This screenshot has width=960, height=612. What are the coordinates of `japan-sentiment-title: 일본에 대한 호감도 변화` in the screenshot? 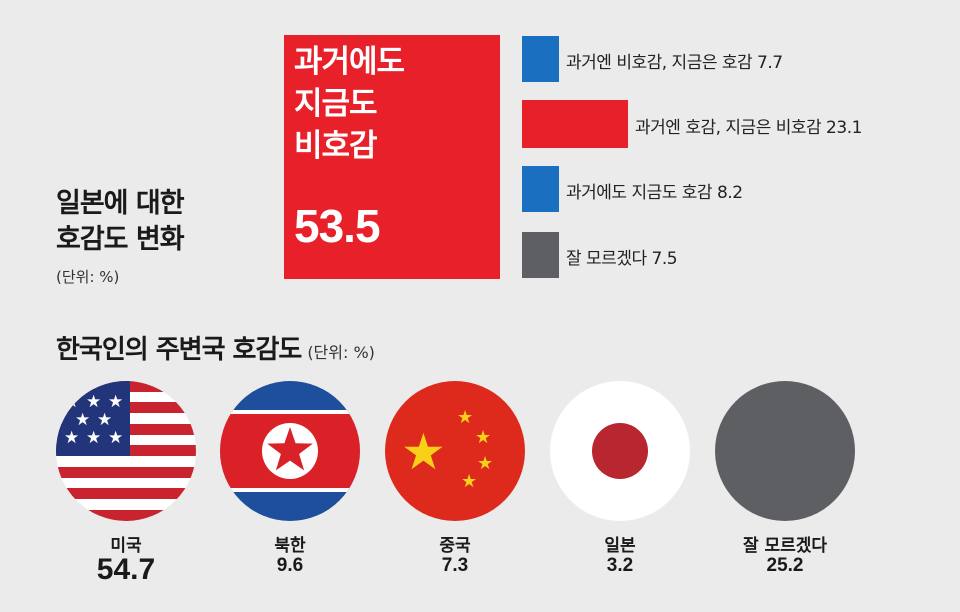 It's located at (120, 222).